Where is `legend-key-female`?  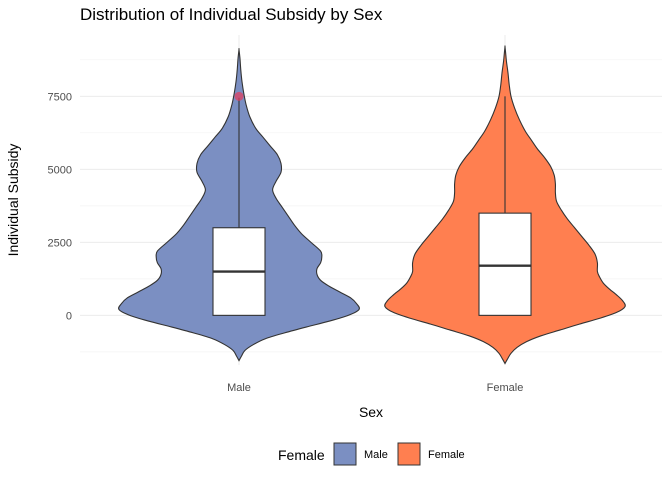 legend-key-female is located at coordinates (409, 454).